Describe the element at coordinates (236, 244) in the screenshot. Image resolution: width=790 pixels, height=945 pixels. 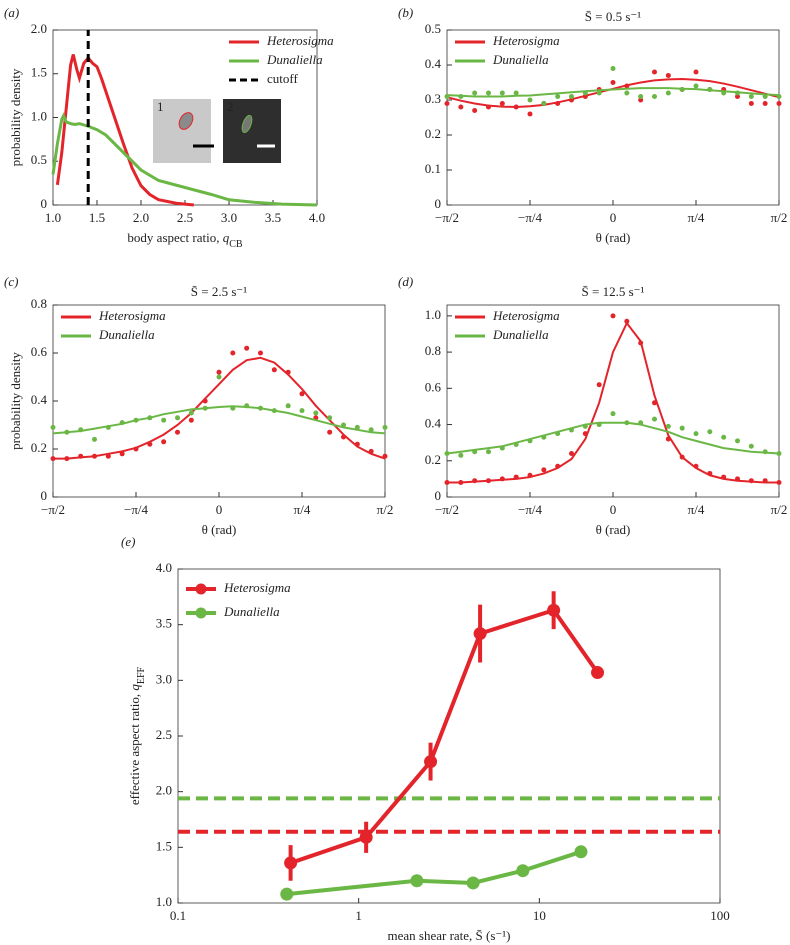
I see `label-part: CB` at that location.